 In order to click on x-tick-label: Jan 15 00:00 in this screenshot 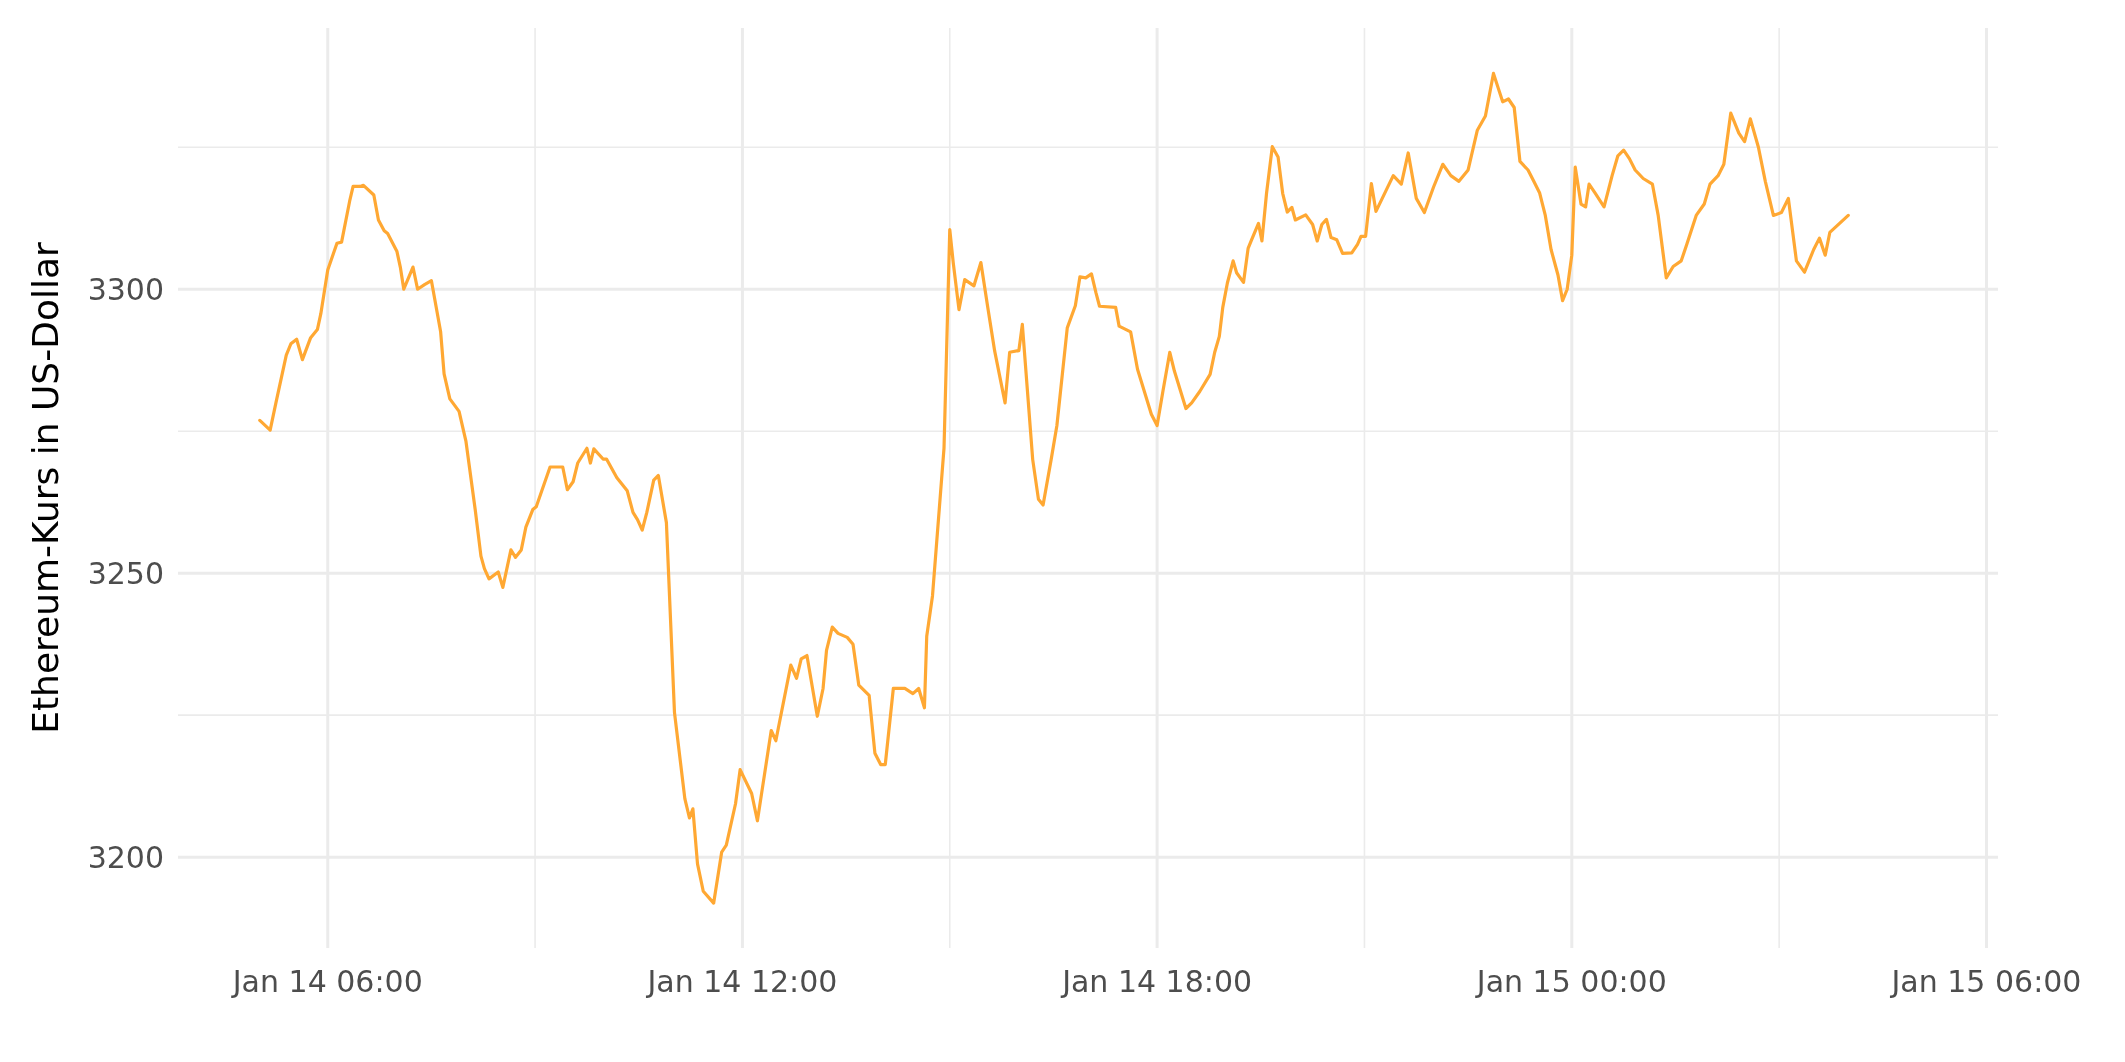, I will do `click(1570, 981)`.